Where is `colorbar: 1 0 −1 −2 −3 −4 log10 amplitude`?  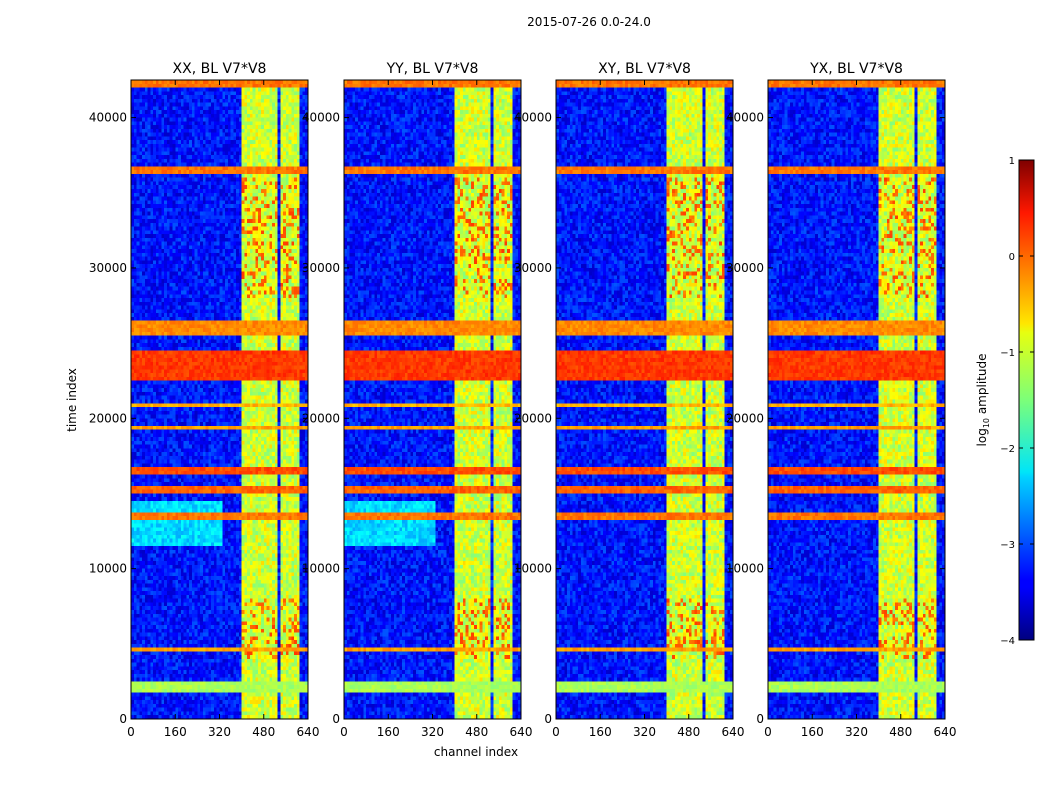 colorbar: 1 0 −1 −2 −3 −4 log10 amplitude is located at coordinates (1005, 401).